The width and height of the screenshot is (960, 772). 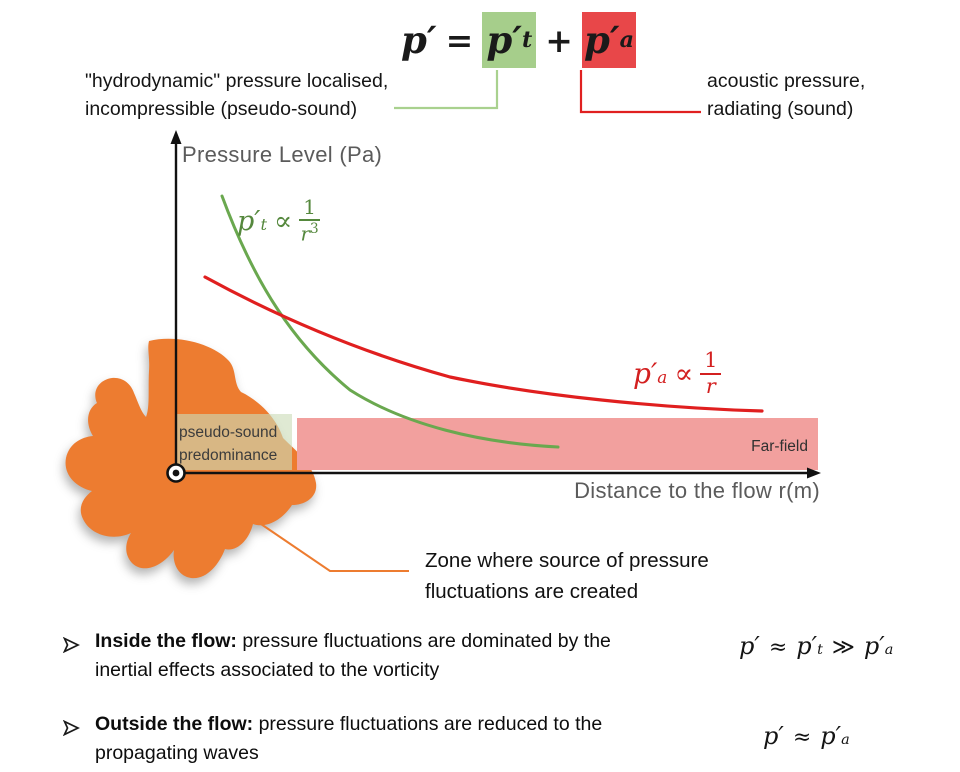 What do you see at coordinates (237, 81) in the screenshot?
I see `hydrodynamic-annotation-line1: "hydrodynamic" pressure localised,` at bounding box center [237, 81].